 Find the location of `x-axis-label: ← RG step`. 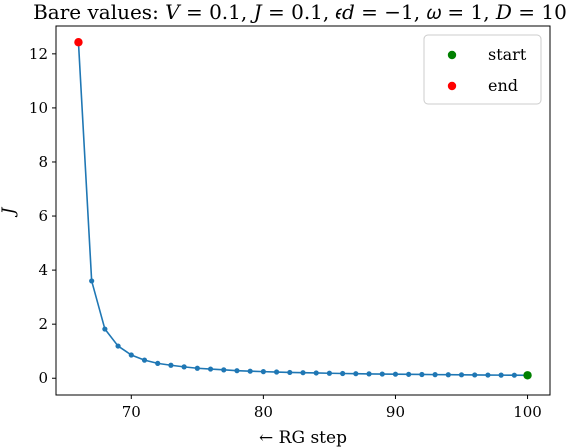

x-axis-label: ← RG step is located at coordinates (303, 437).